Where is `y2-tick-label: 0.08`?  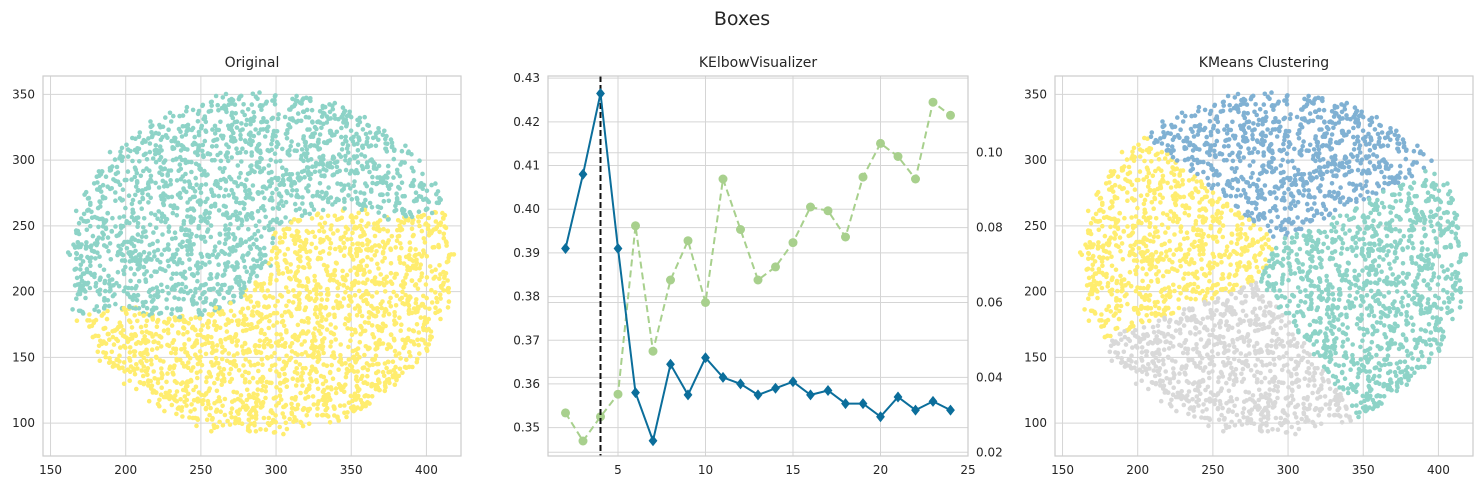 y2-tick-label: 0.08 is located at coordinates (989, 228).